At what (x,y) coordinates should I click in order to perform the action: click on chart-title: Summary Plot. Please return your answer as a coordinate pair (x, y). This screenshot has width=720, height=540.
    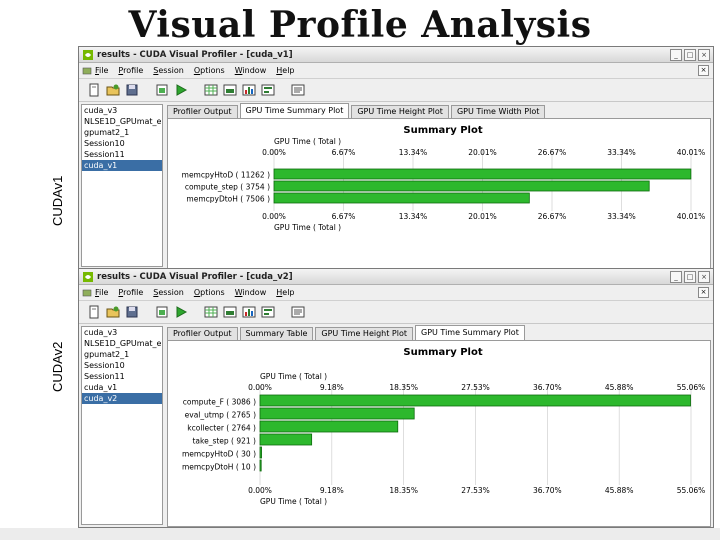
    Looking at the image, I should click on (442, 352).